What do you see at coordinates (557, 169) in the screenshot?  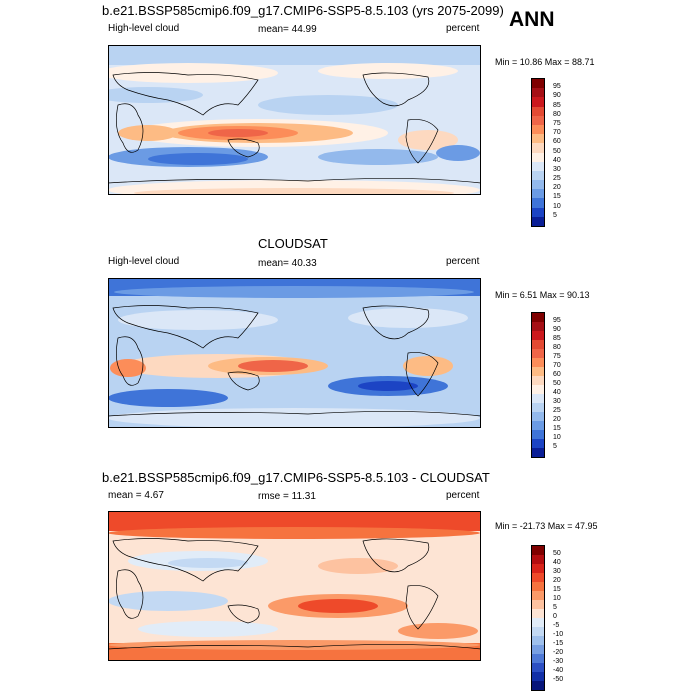 I see `panel-1-colorbar-tick-label: 30` at bounding box center [557, 169].